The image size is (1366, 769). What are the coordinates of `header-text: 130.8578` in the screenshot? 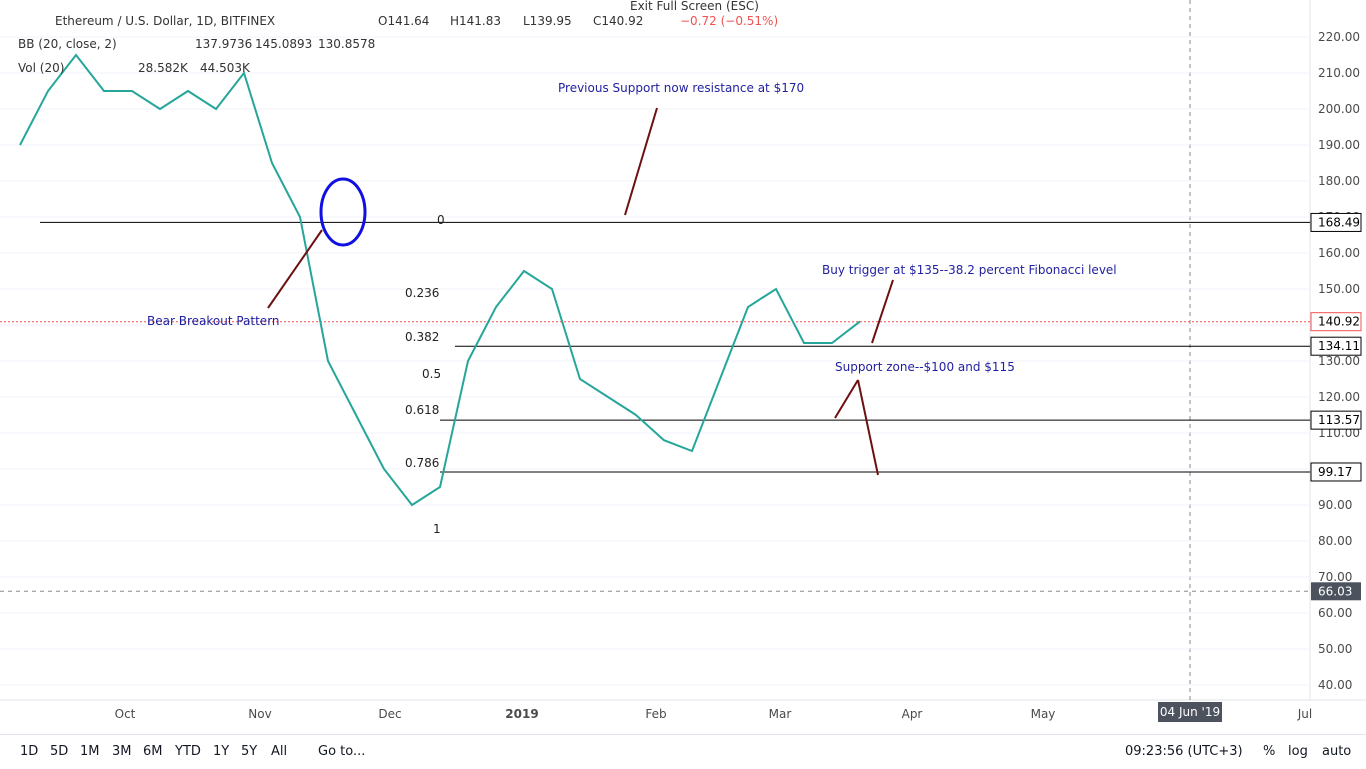 It's located at (346, 44).